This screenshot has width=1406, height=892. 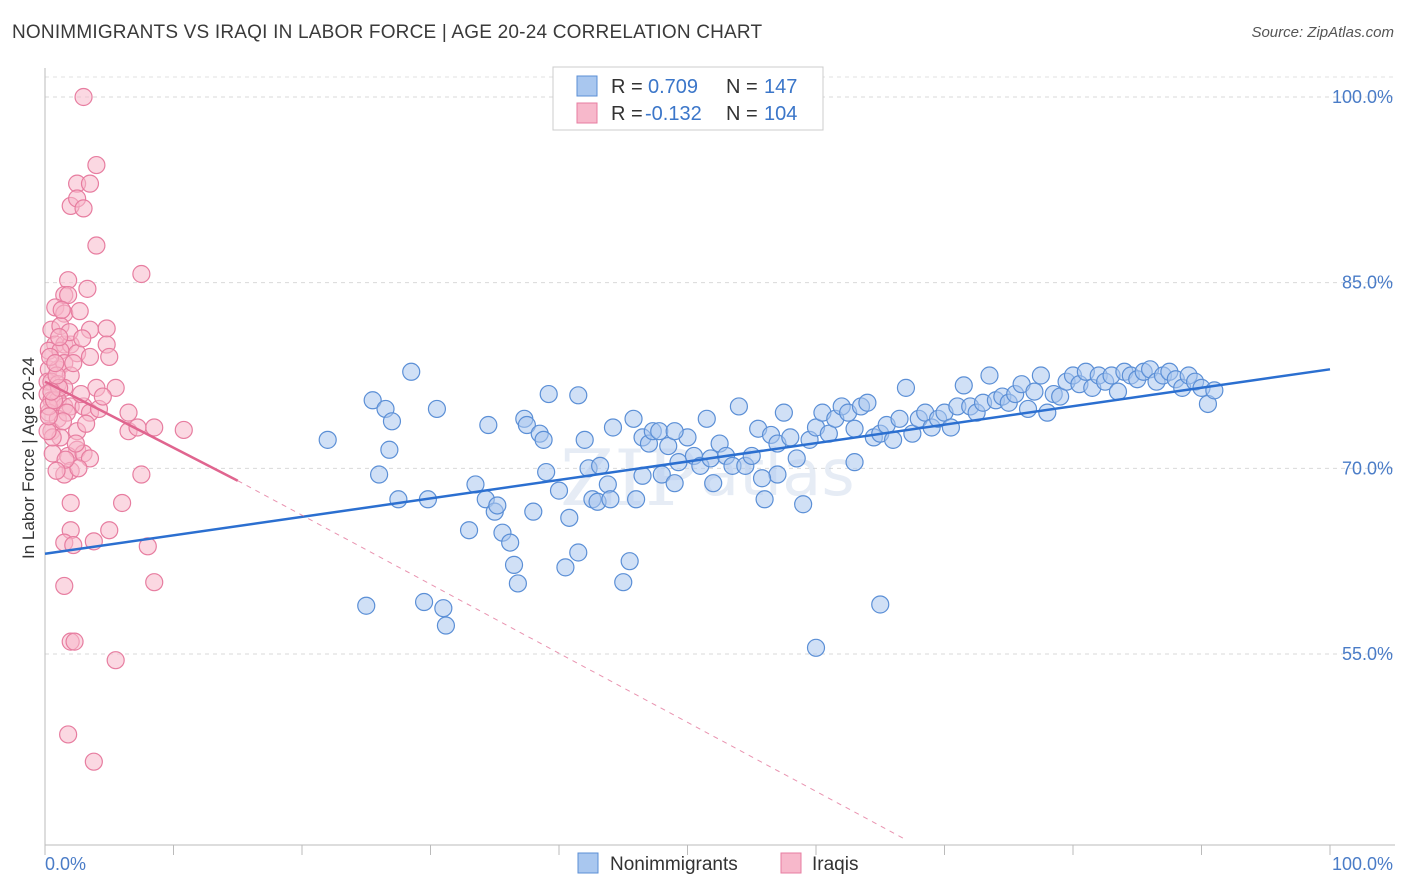 What do you see at coordinates (1362, 375) in the screenshot?
I see `y-tick-labels: 55.0% 70.0% 85.0% 100.0%` at bounding box center [1362, 375].